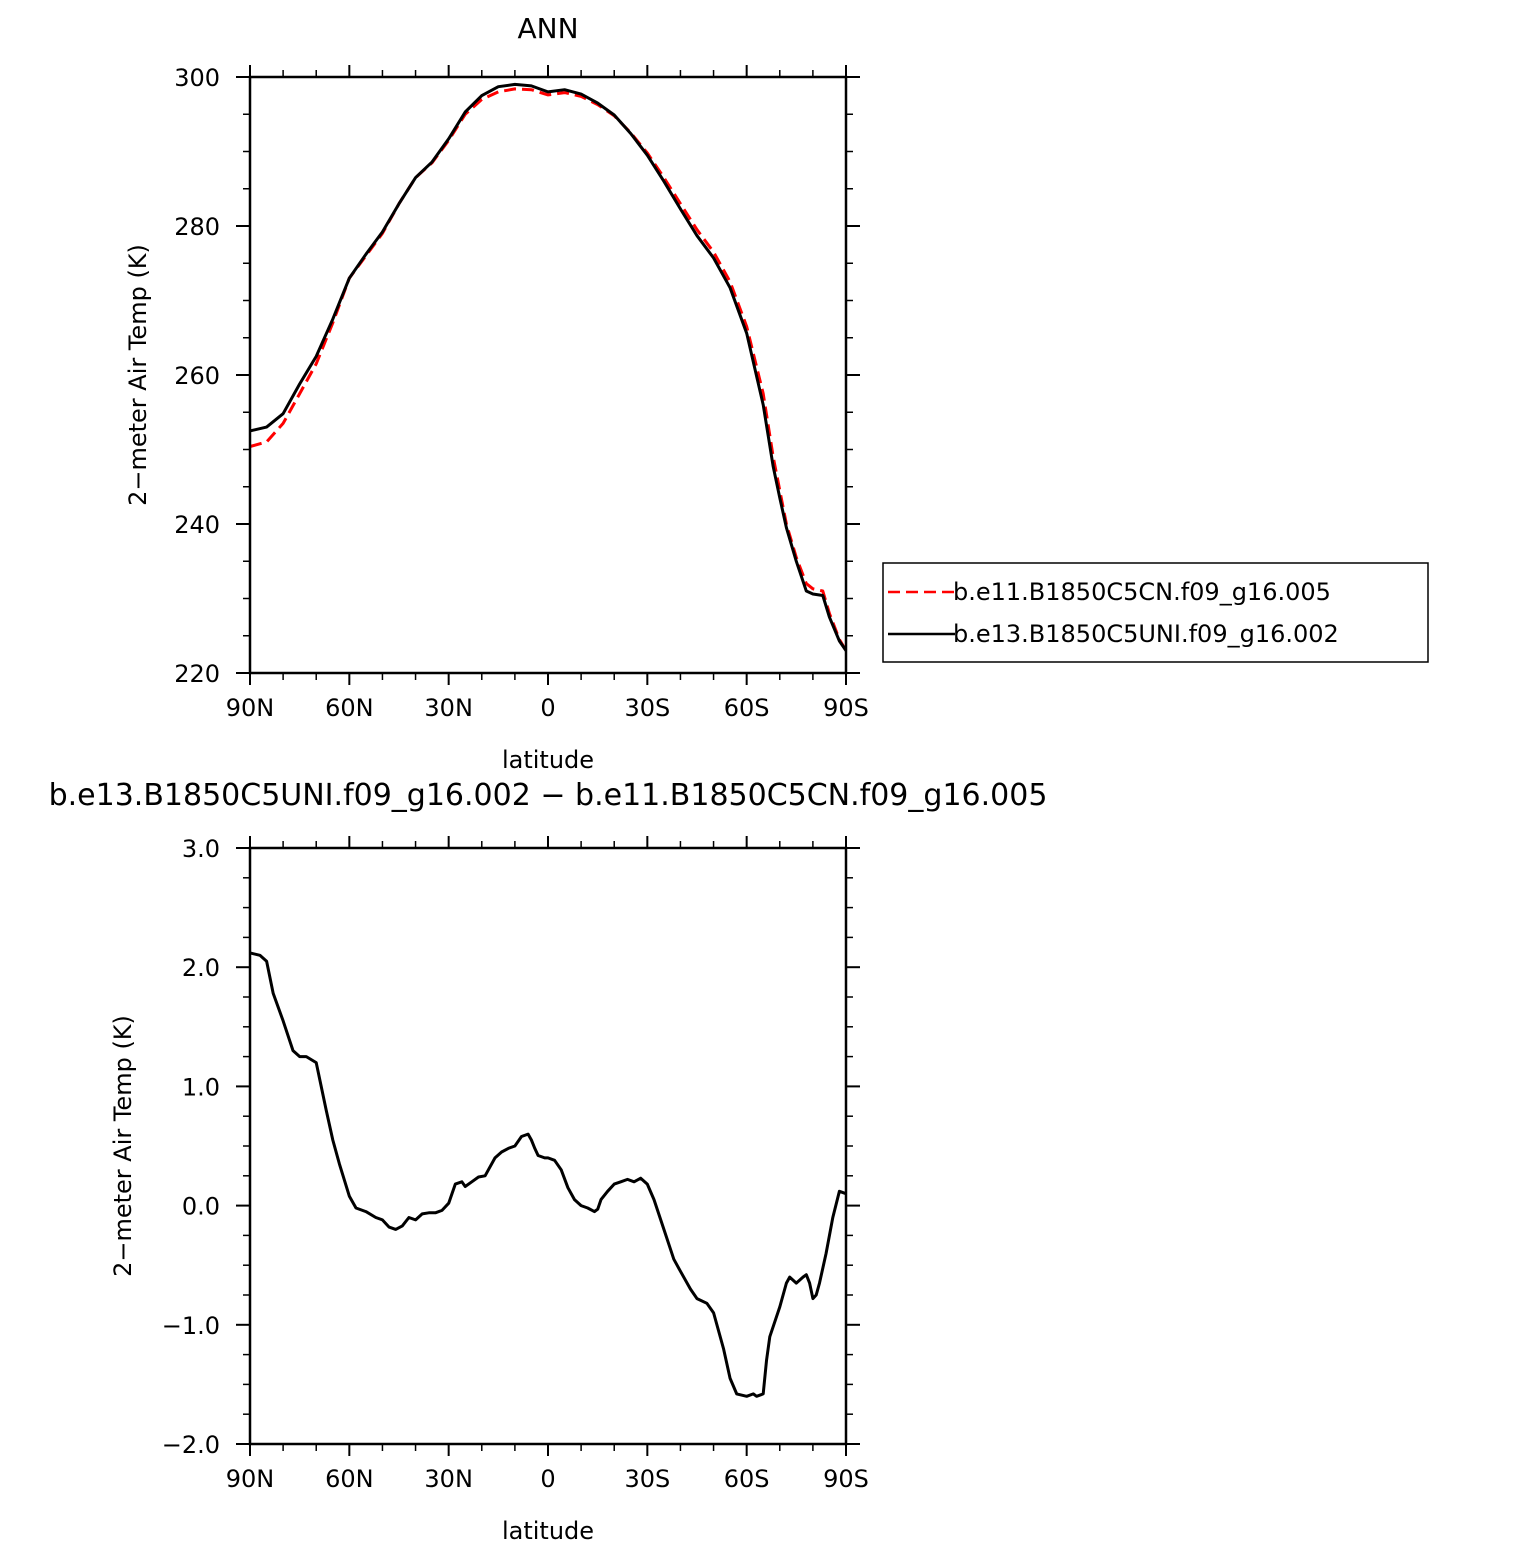 The height and width of the screenshot is (1552, 1535). Describe the element at coordinates (191, 1445) in the screenshot. I see `y-tick-label: −2.0` at that location.